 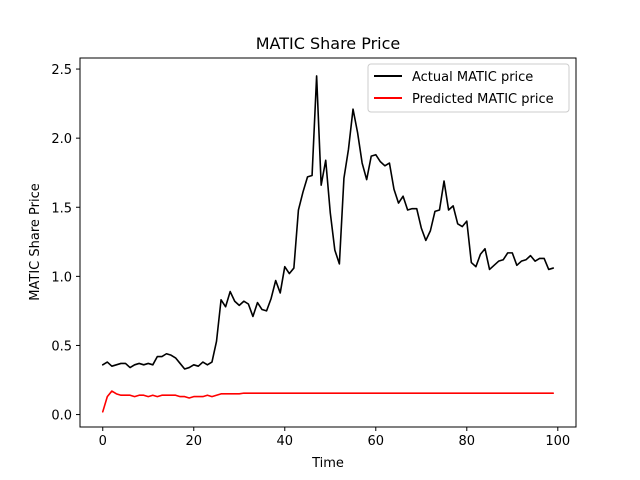 I want to click on legend-label-actual: Actual MATIC price, so click(x=472, y=77).